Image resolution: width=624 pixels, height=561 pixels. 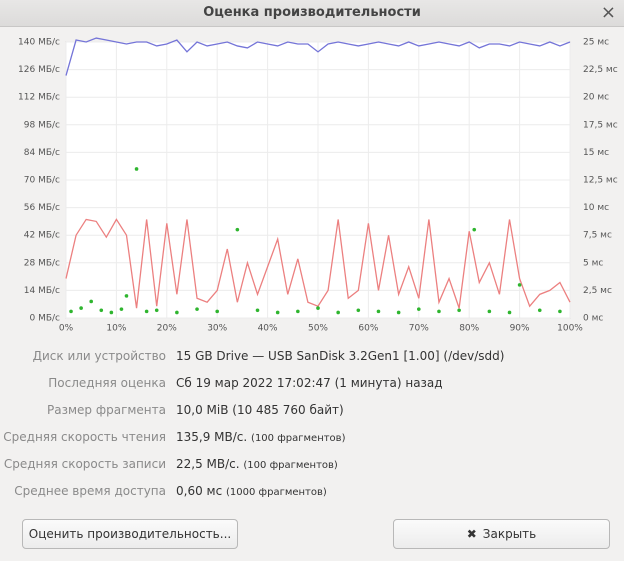 I want to click on y2-tick-label: 7,5 мс, so click(x=597, y=236).